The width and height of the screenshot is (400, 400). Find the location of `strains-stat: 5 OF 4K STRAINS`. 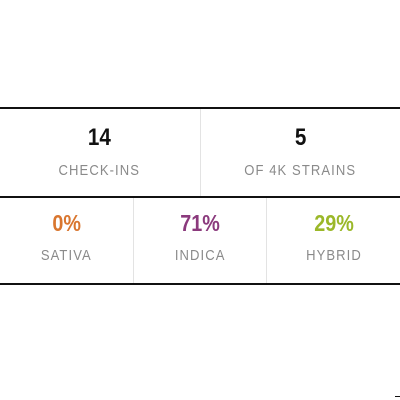

strains-stat: 5 OF 4K STRAINS is located at coordinates (299, 152).